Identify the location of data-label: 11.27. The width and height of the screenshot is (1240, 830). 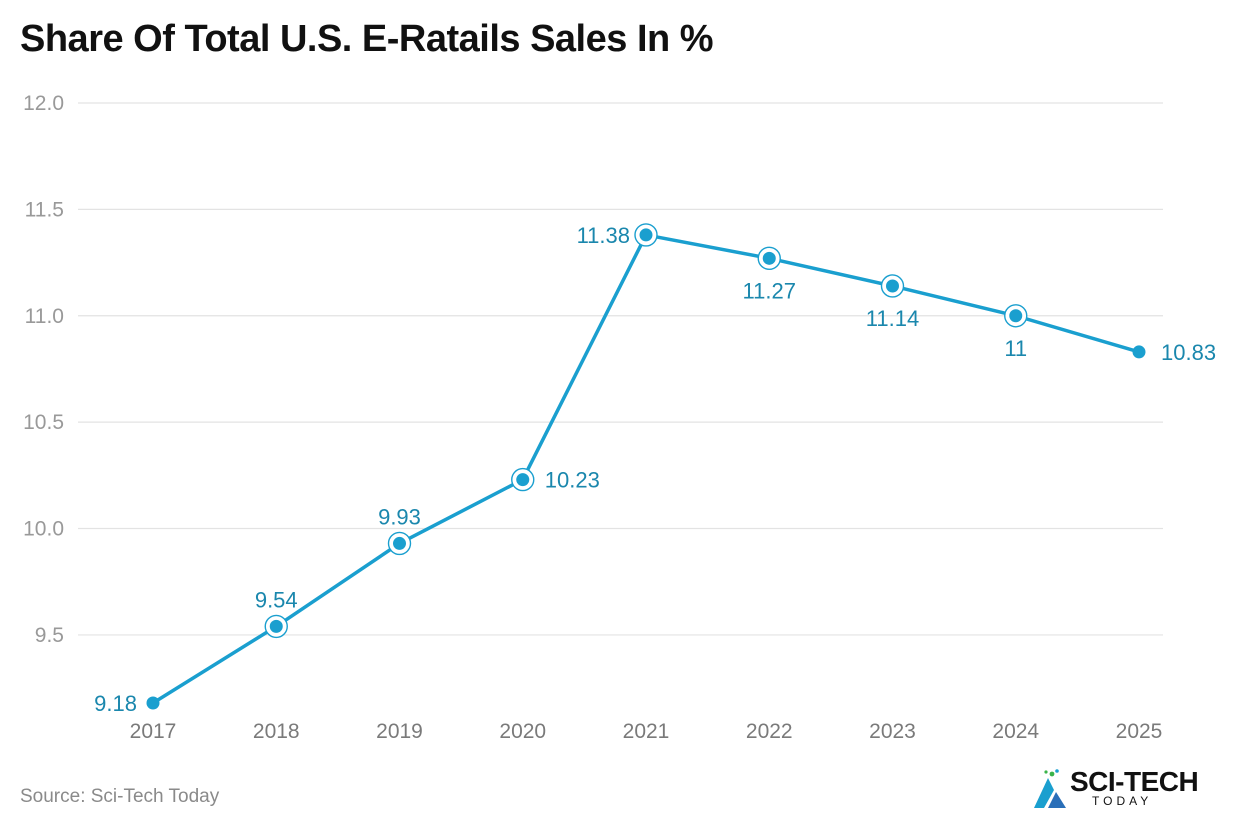
(769, 290).